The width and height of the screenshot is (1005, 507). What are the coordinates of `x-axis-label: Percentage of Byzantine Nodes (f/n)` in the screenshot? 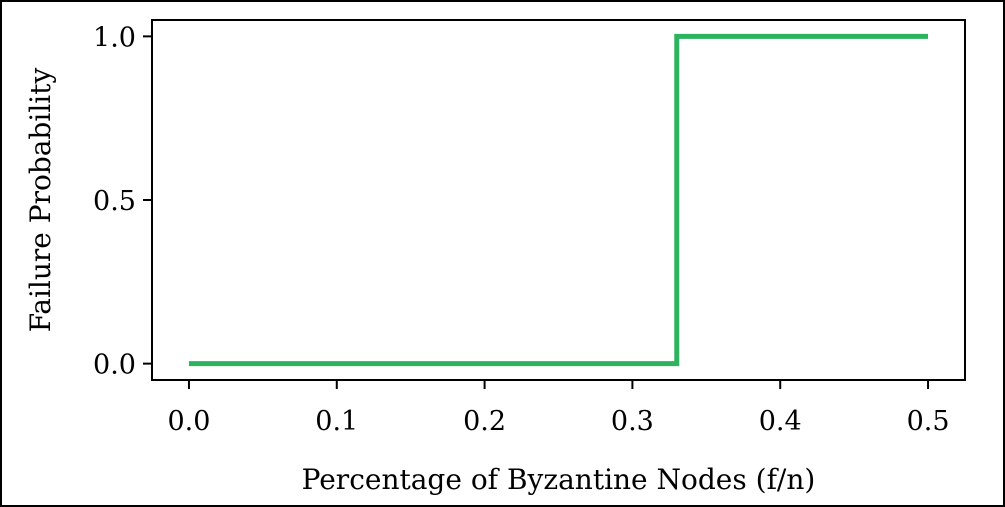 It's located at (559, 479).